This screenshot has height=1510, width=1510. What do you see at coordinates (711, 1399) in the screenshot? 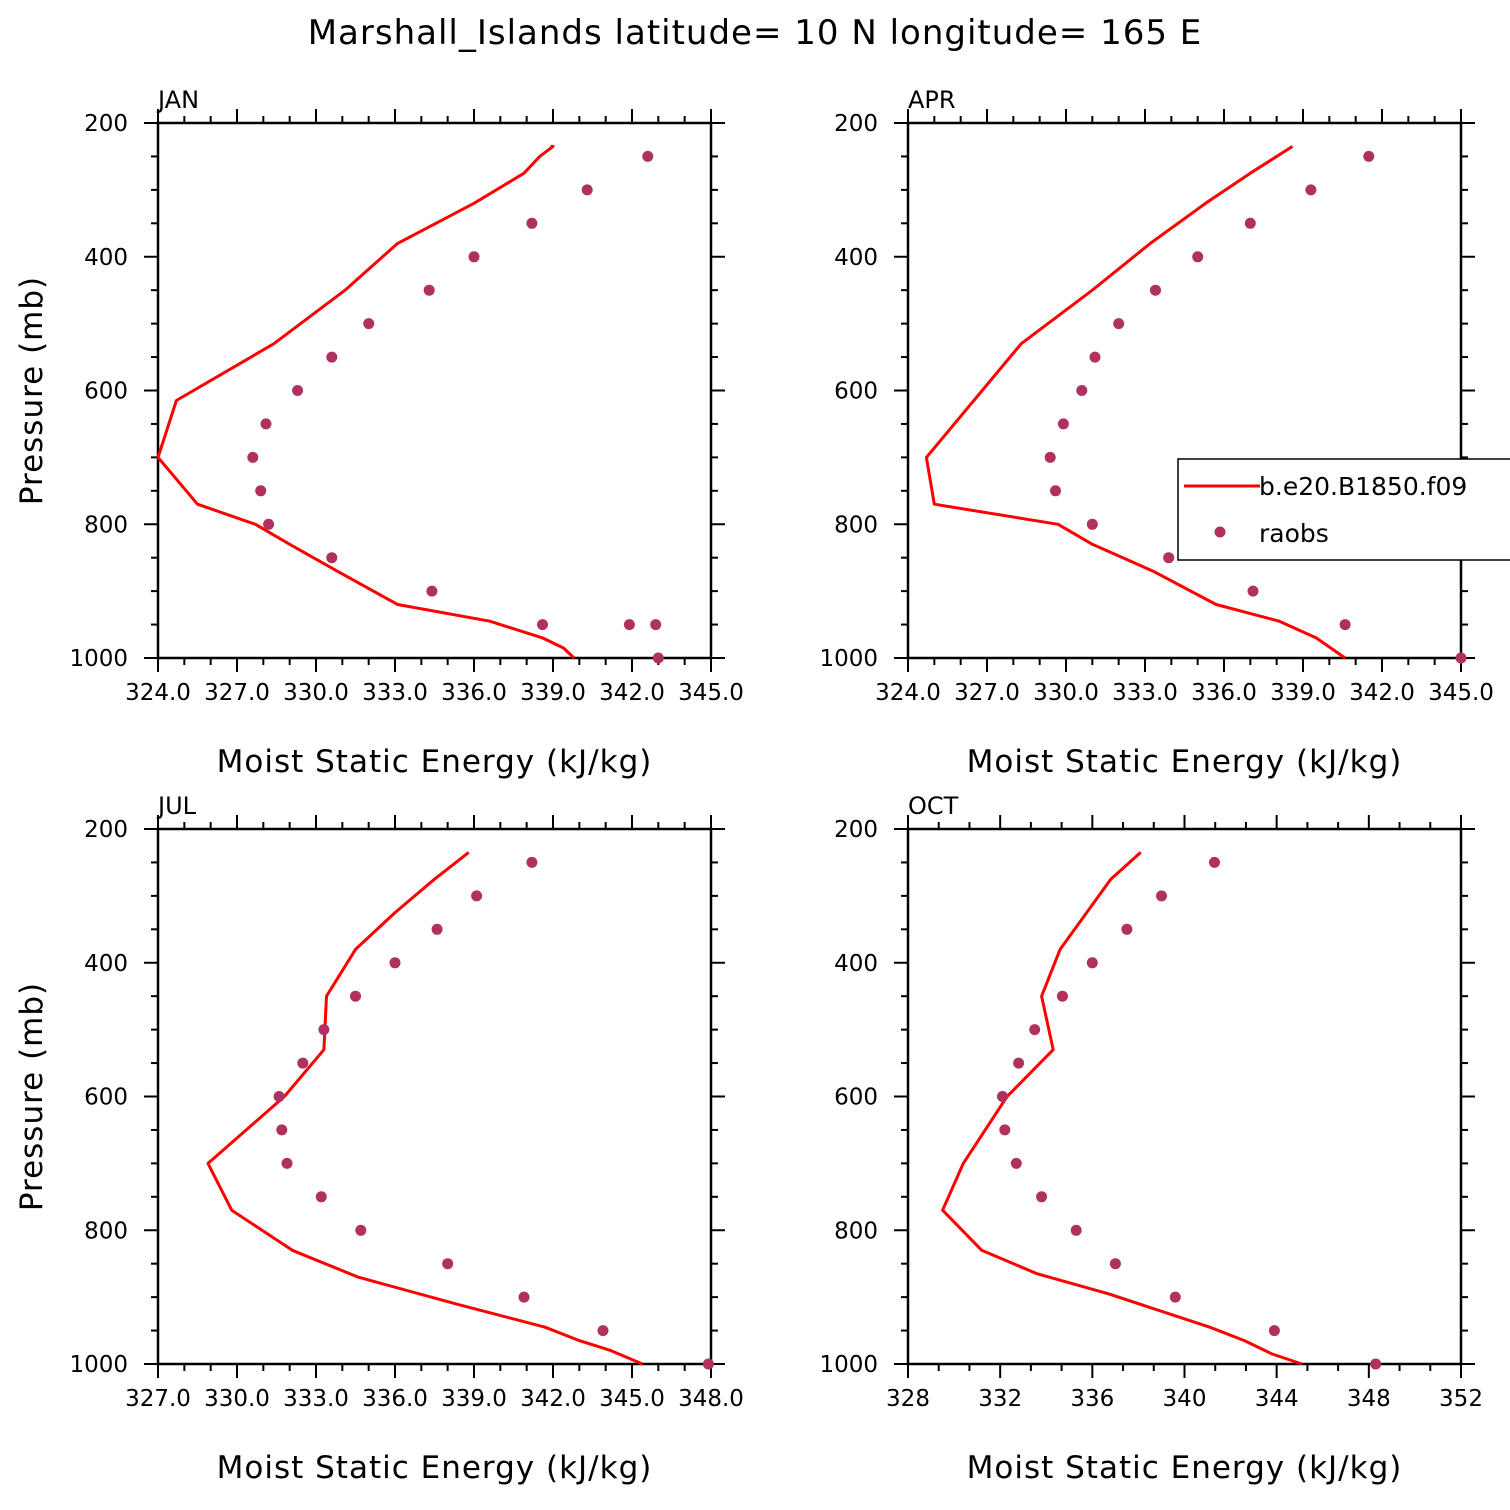
I see `x-tick-label: 348.0` at bounding box center [711, 1399].